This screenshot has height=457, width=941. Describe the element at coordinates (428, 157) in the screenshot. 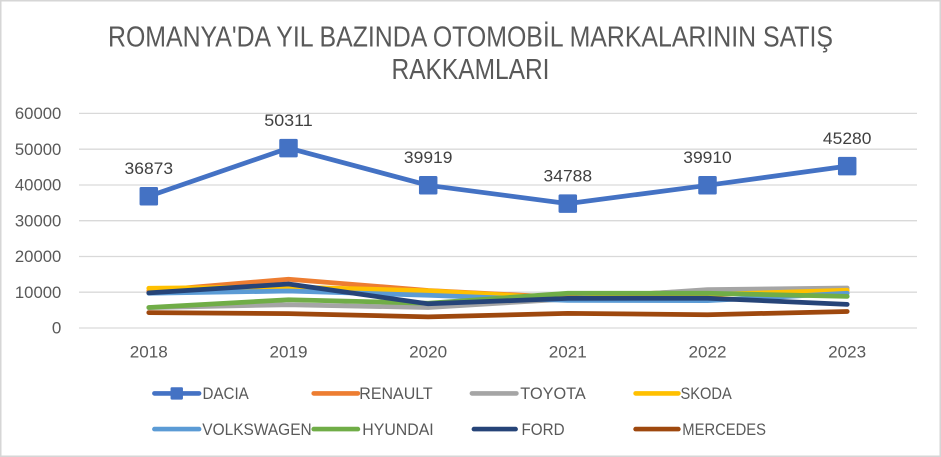

I see `svg-text: 39919` at that location.